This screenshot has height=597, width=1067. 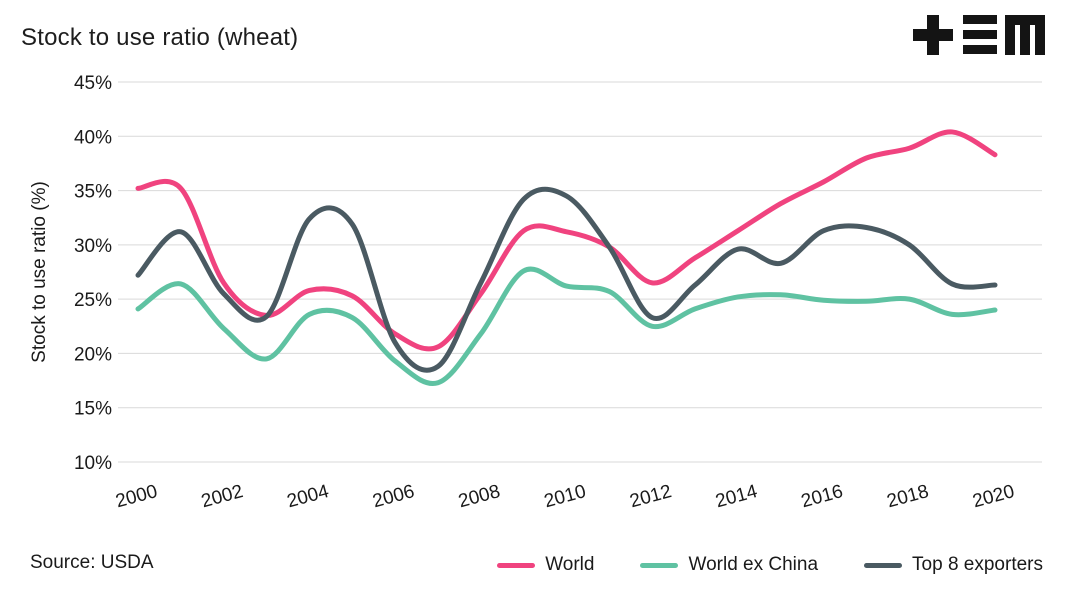 I want to click on source-text: Source: USDA, so click(x=92, y=562).